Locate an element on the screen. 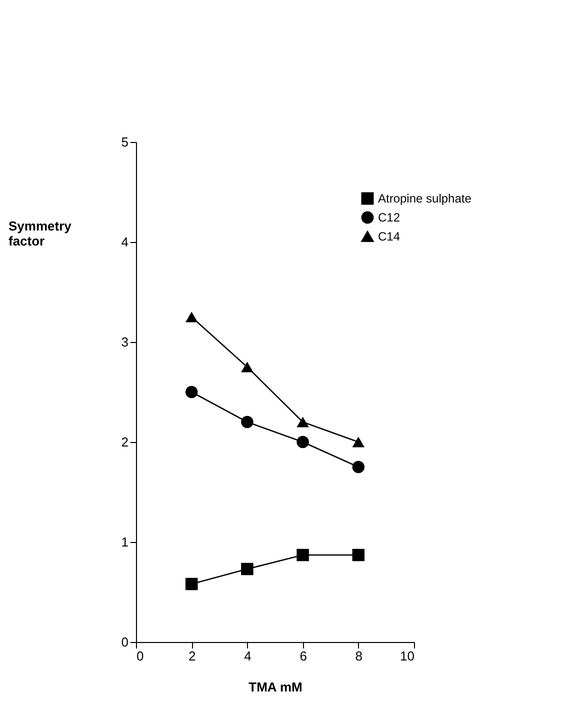  x-tick-label: 0 is located at coordinates (140, 656).